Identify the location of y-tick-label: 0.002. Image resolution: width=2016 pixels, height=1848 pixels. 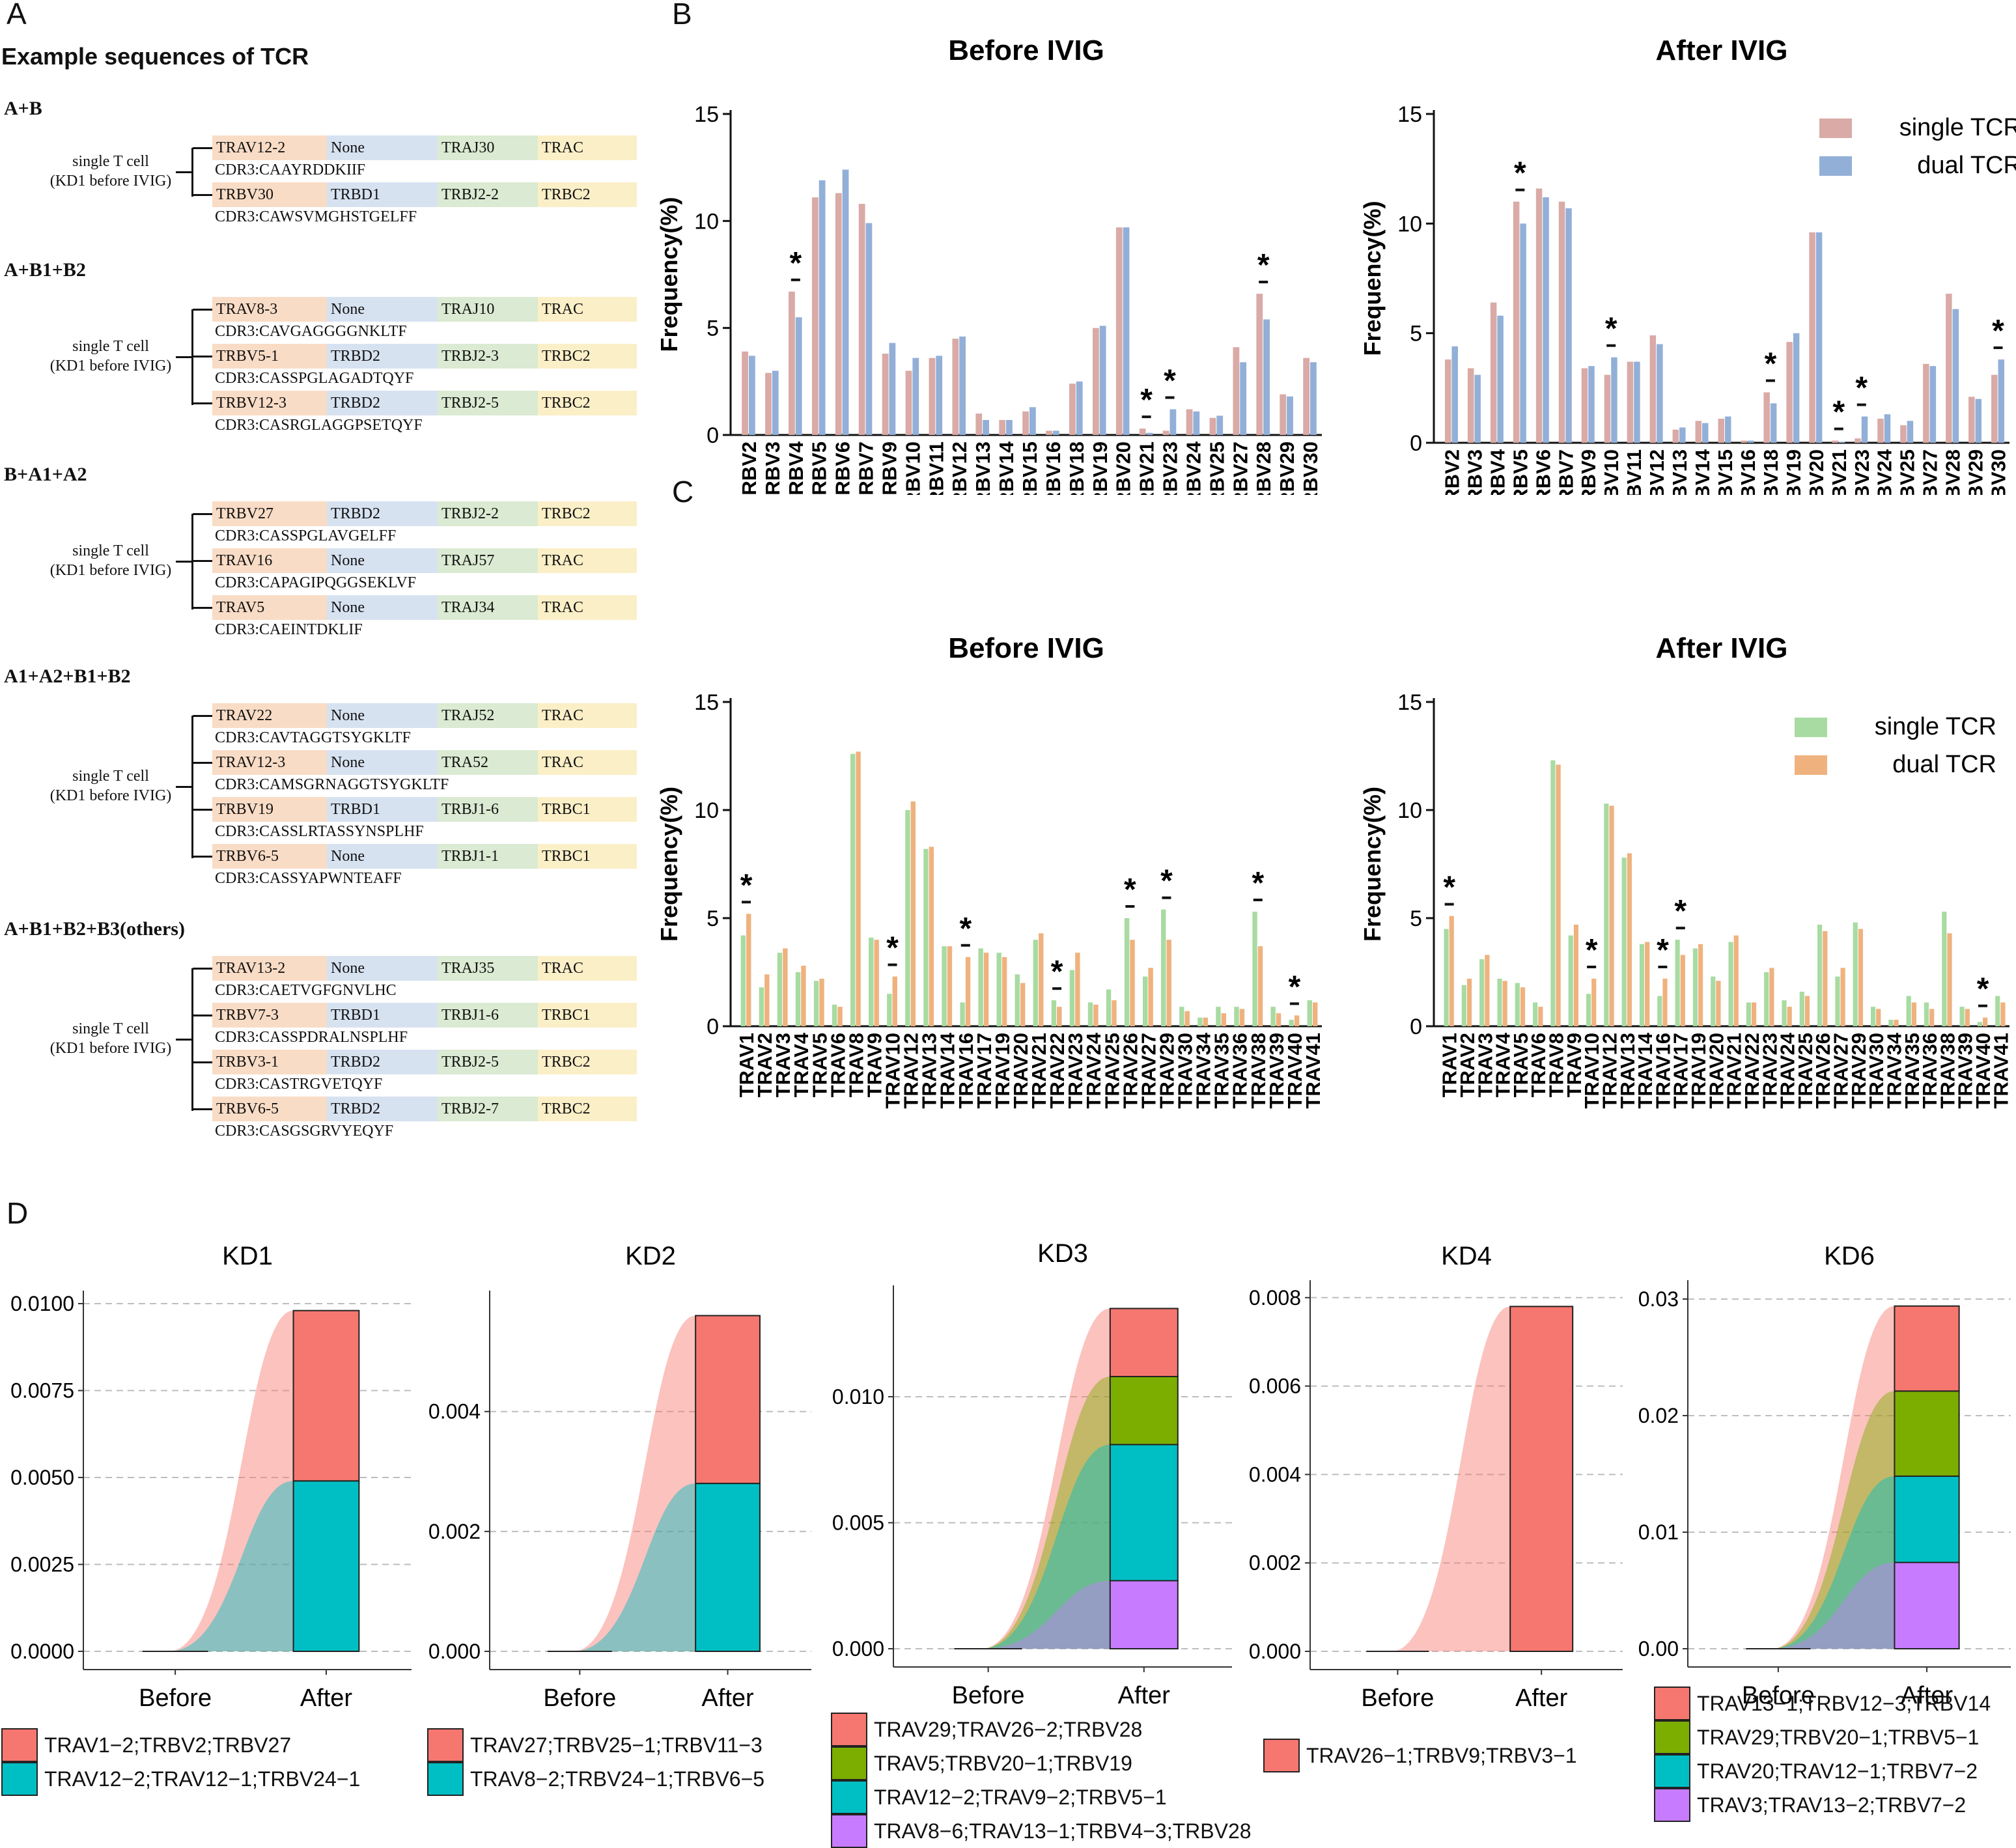
(1275, 1563).